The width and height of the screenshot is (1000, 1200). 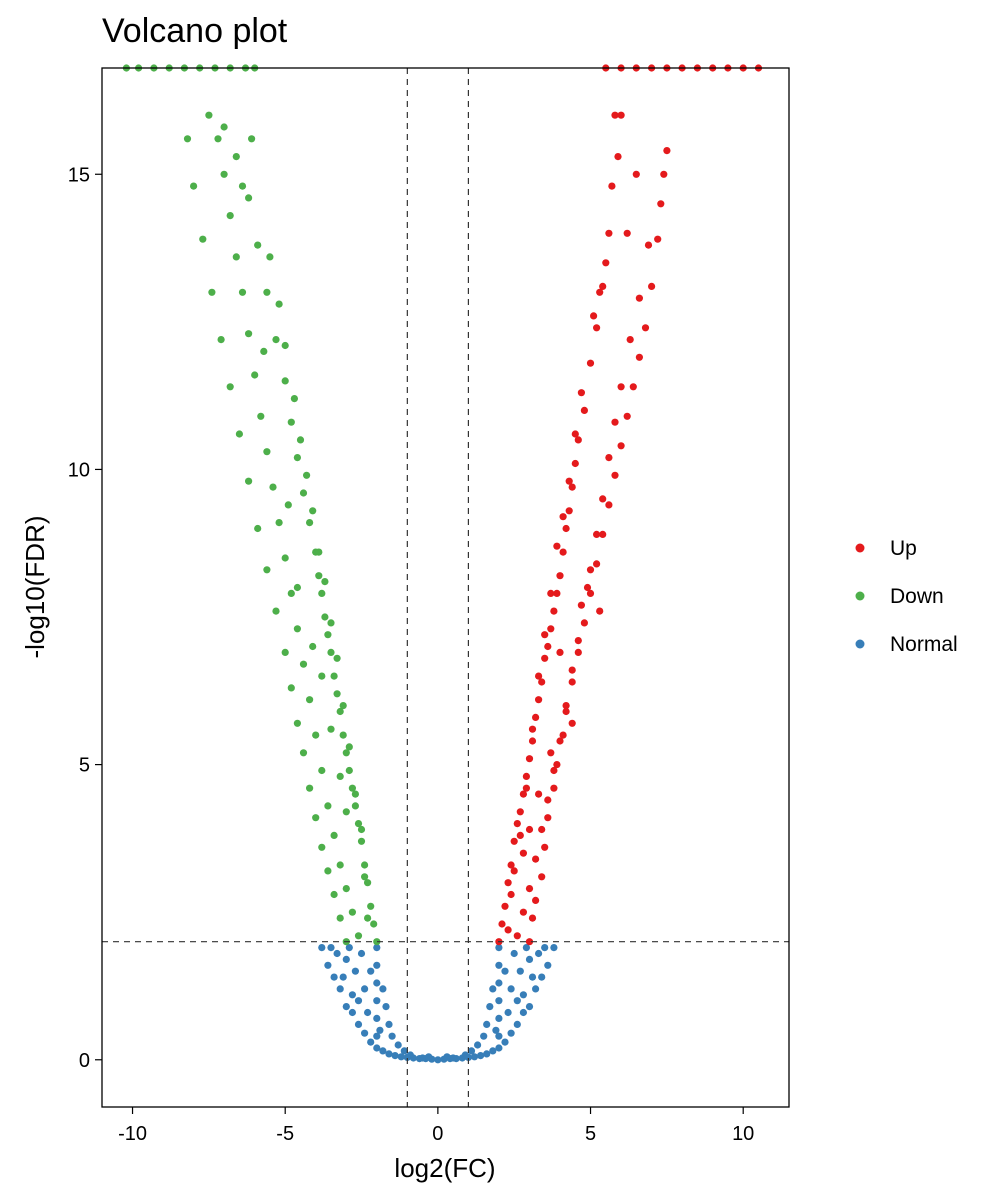 What do you see at coordinates (84, 1061) in the screenshot?
I see `y-tick-label-0: 0` at bounding box center [84, 1061].